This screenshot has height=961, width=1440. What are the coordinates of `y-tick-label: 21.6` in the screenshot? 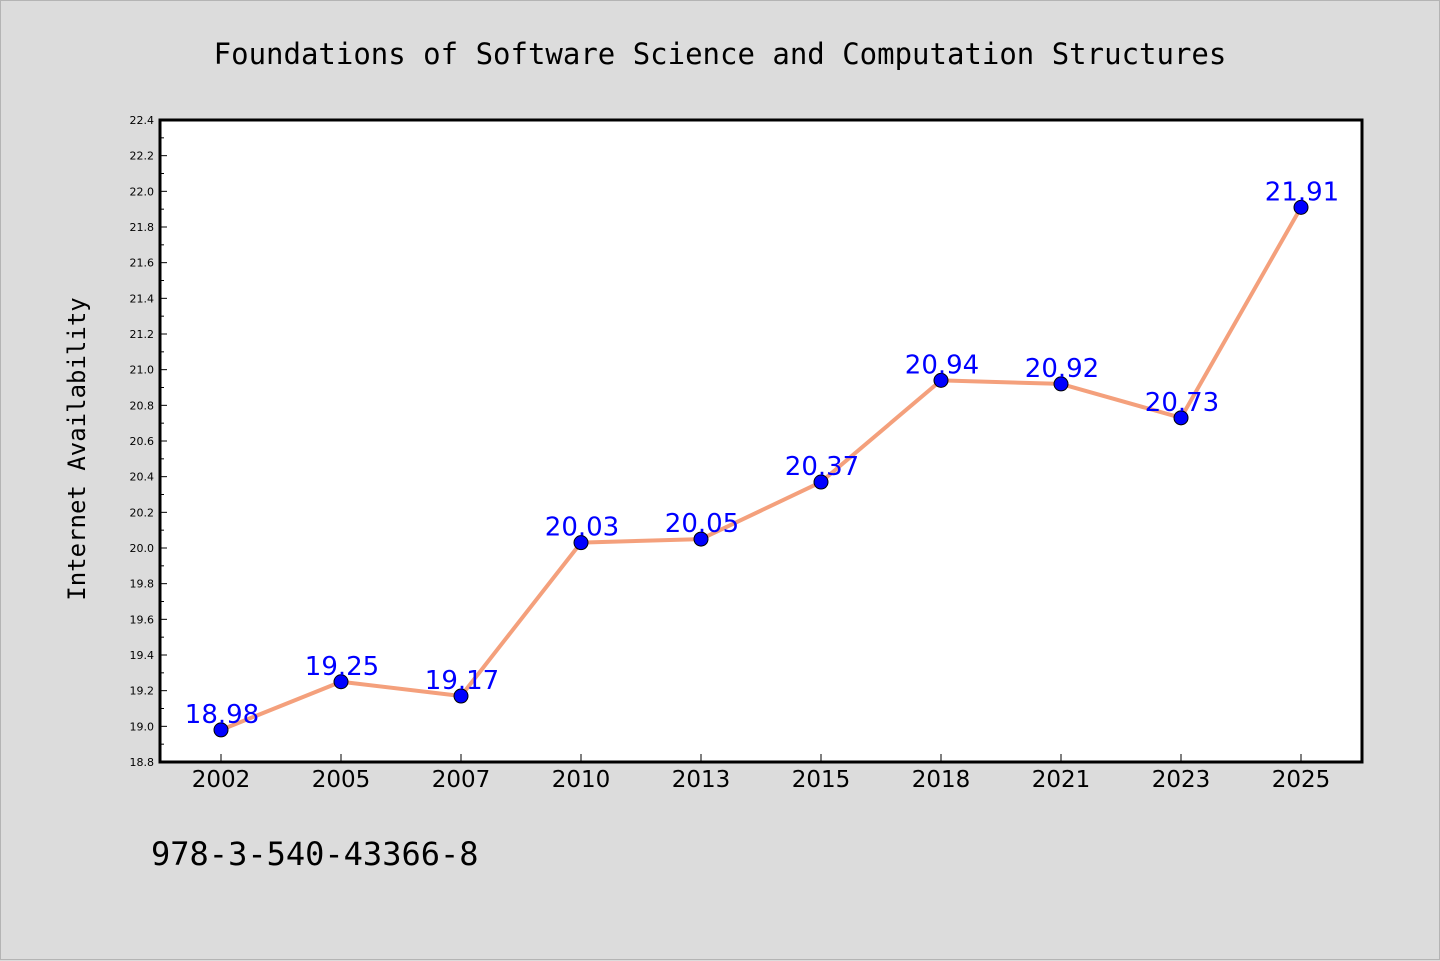 It's located at (142, 263).